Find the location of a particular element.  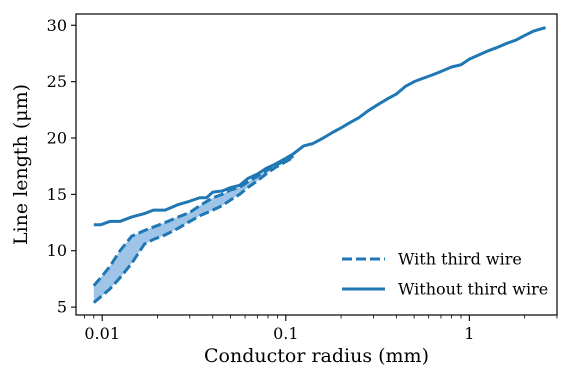

y-tick-label: 30 is located at coordinates (57, 25).